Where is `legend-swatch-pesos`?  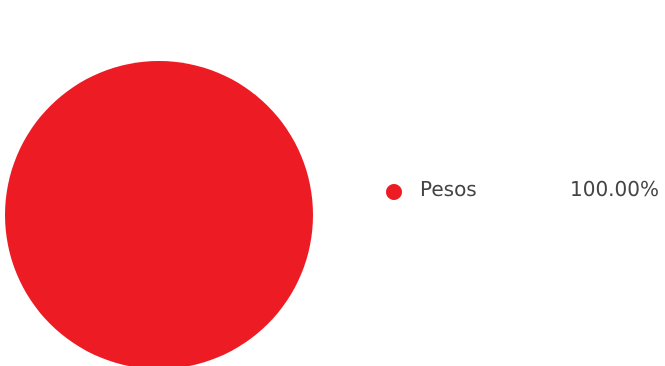 legend-swatch-pesos is located at coordinates (394, 192).